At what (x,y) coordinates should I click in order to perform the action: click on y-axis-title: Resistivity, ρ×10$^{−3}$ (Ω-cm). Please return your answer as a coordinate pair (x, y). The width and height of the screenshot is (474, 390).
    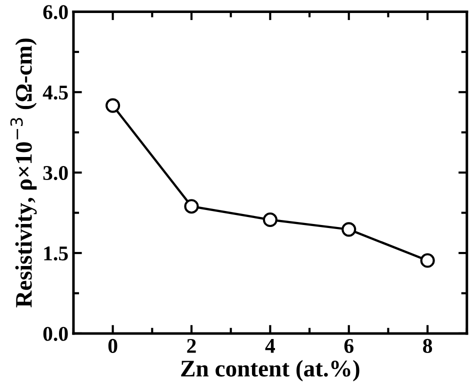
    Looking at the image, I should click on (23, 173).